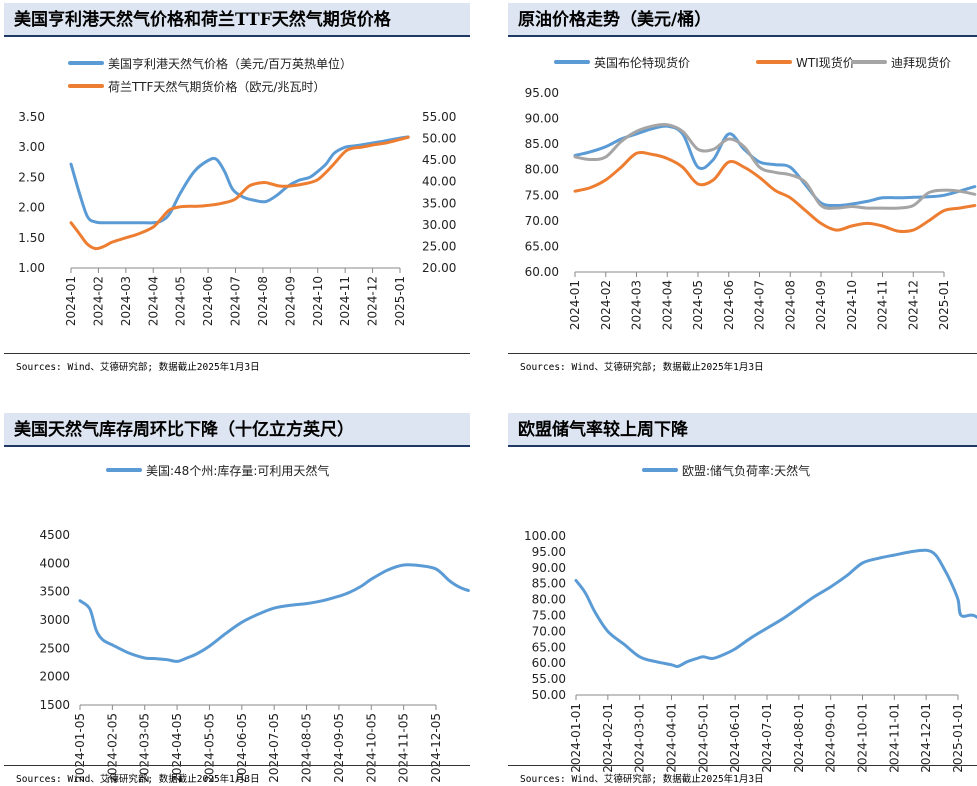  I want to click on x-tick-label: 2025-01-01, so click(958, 738).